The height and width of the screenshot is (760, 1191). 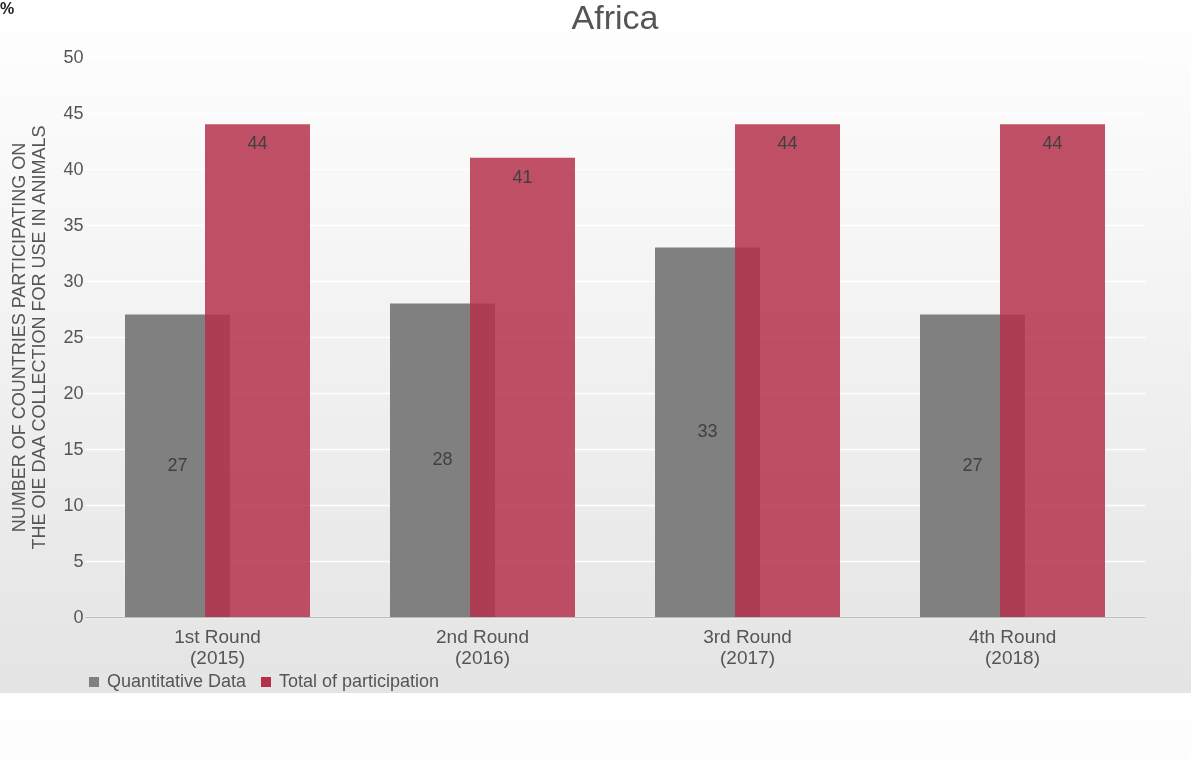 I want to click on y-tick-label: 50, so click(x=73, y=56).